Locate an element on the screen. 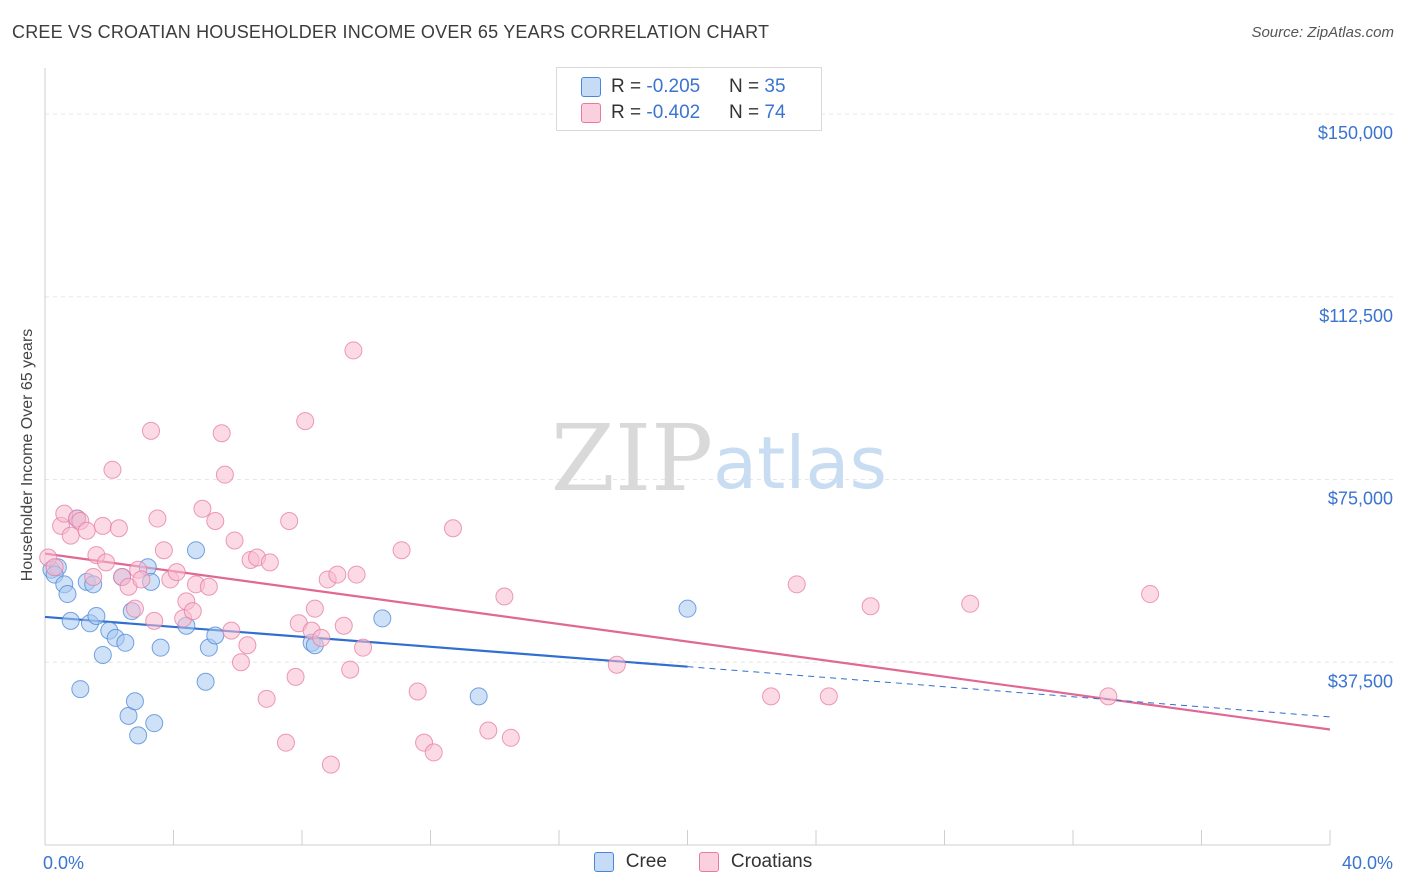  series-swatch-croatians is located at coordinates (708, 862).